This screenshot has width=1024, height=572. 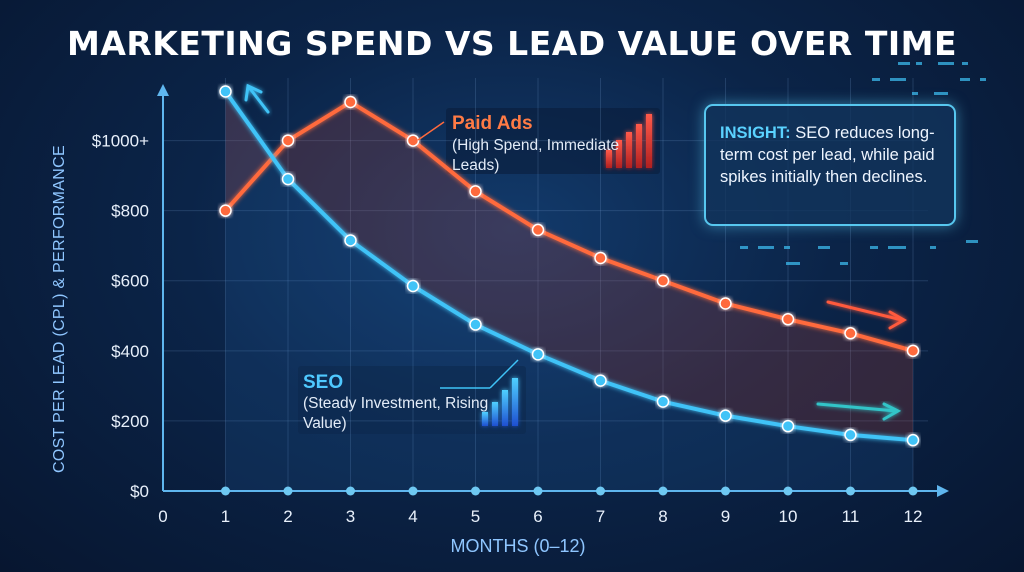 What do you see at coordinates (130, 281) in the screenshot?
I see `y-tick-label: $600` at bounding box center [130, 281].